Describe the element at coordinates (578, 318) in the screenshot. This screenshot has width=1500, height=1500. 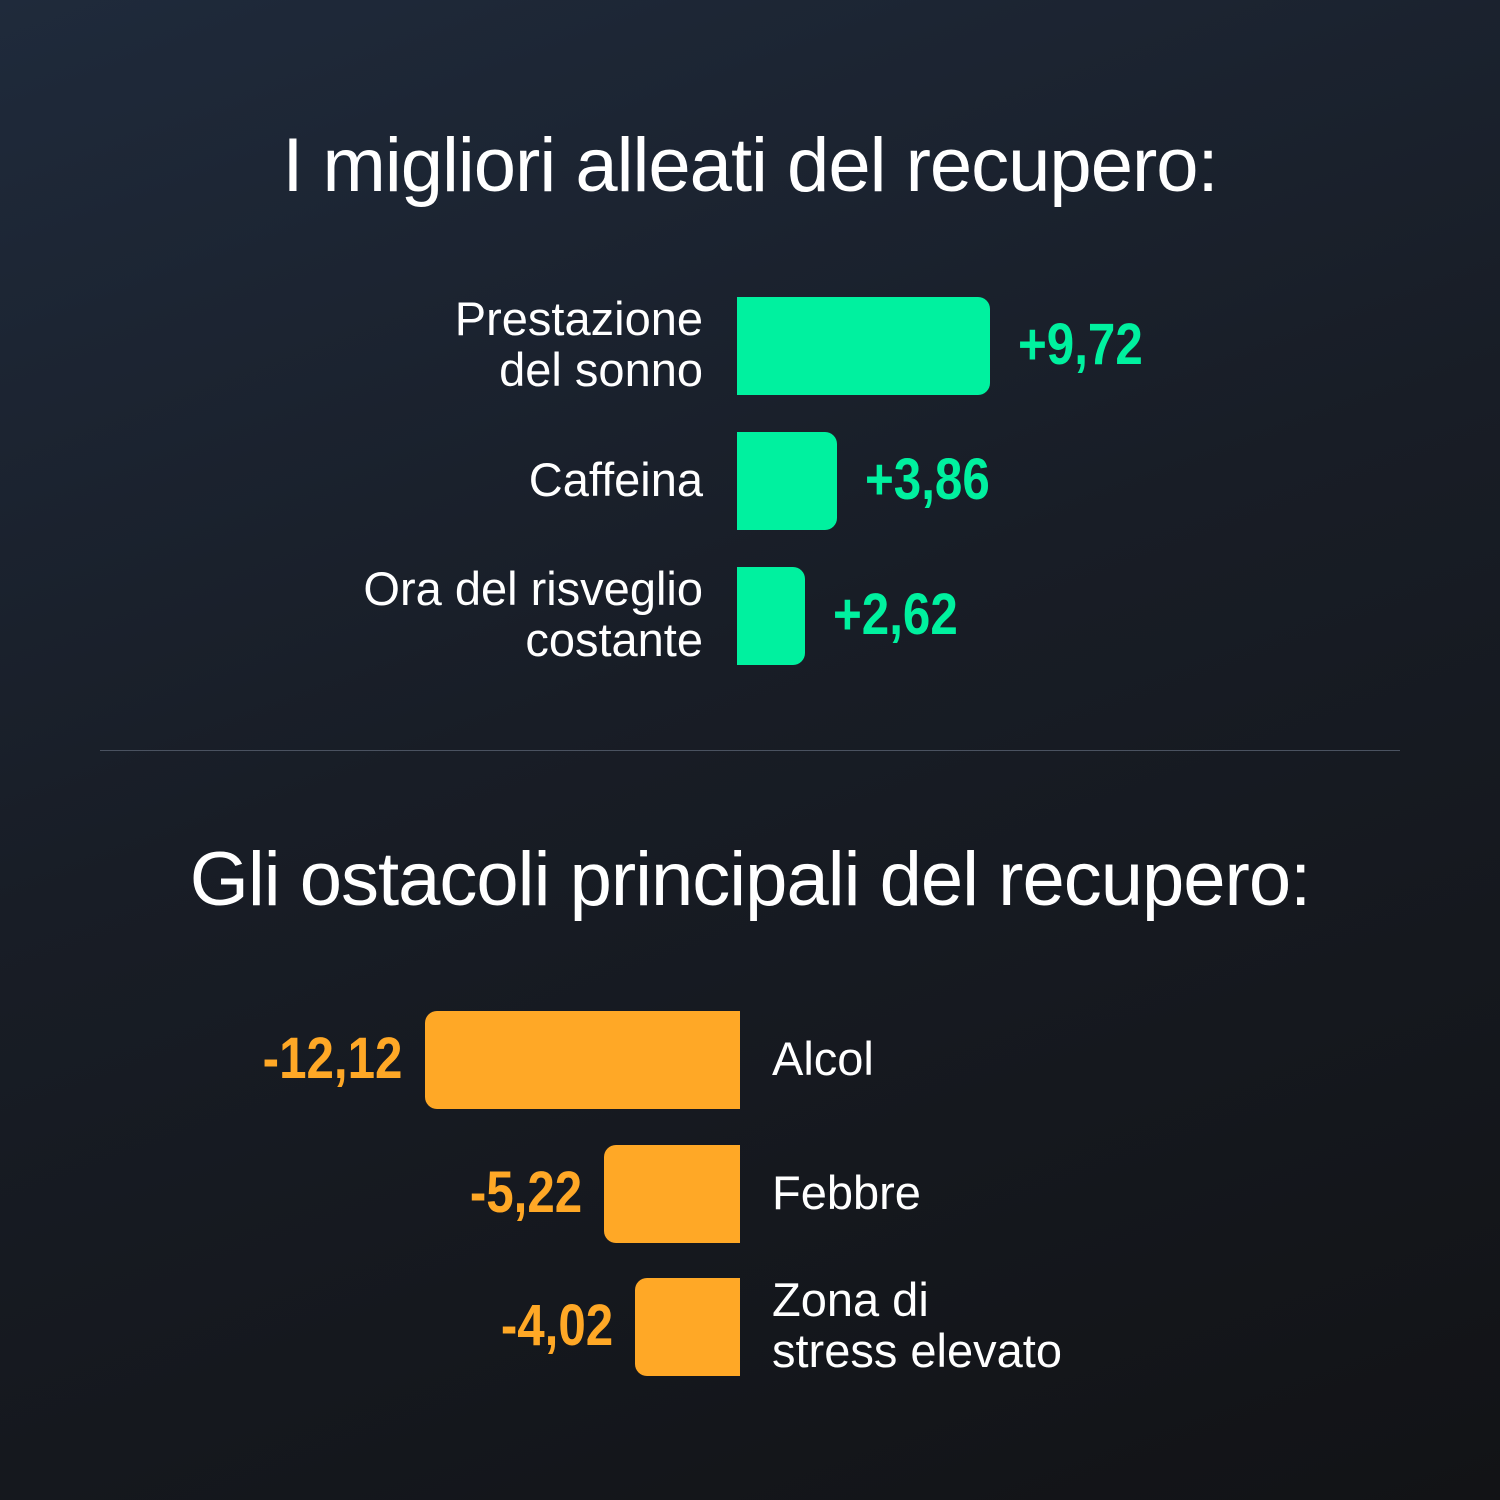
I see `category-label-line: Prestazione` at that location.